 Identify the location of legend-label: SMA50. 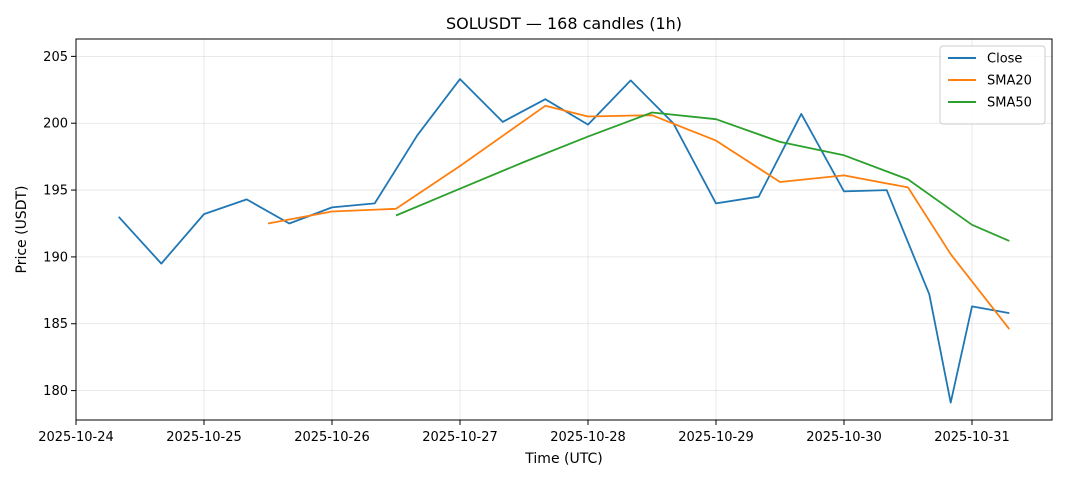
(1009, 103).